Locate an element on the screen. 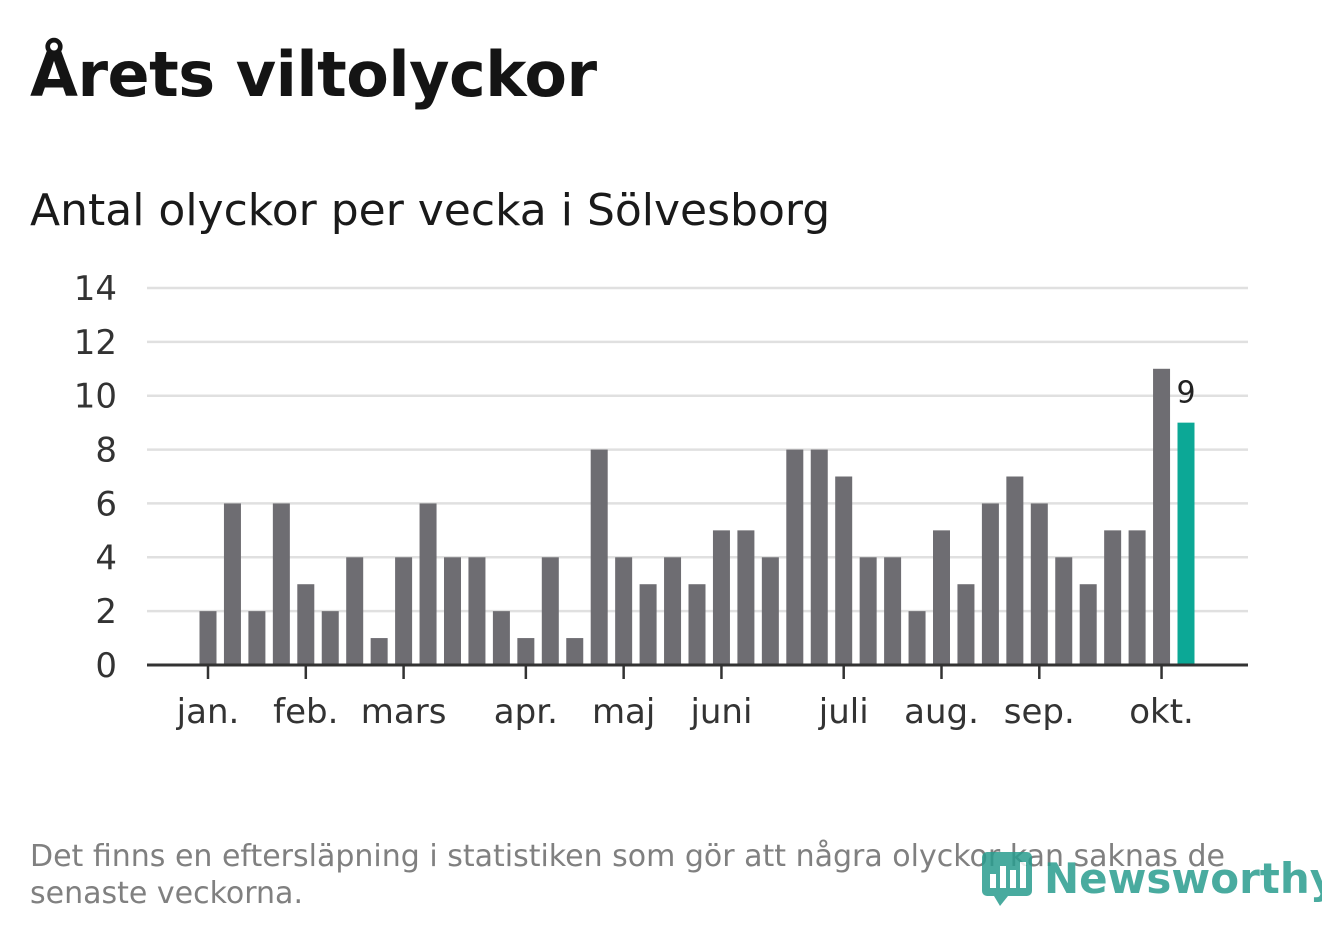  y-tick-label-6: 6 is located at coordinates (106, 504).